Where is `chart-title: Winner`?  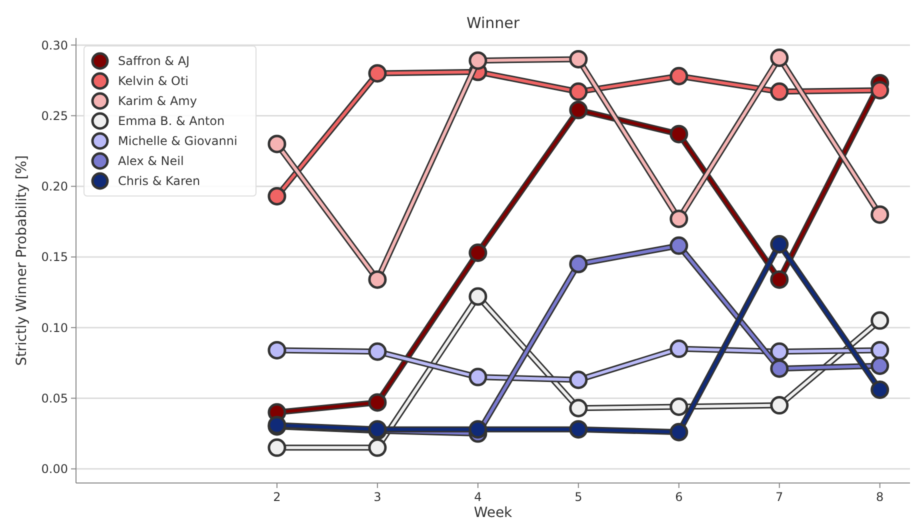 chart-title: Winner is located at coordinates (493, 23).